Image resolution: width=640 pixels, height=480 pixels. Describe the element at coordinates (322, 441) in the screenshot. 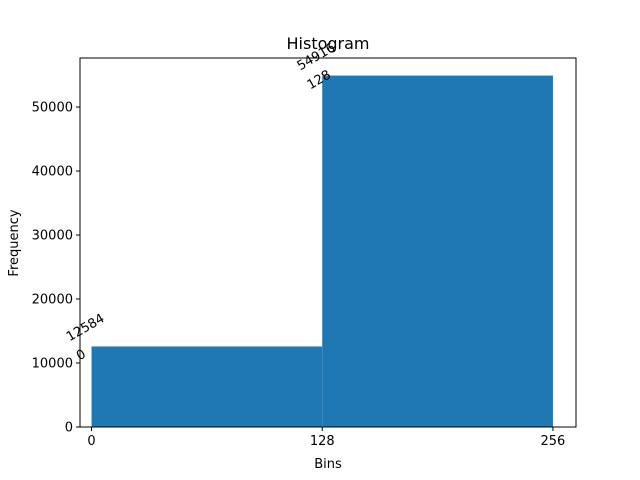

I see `x-tick-label: 128` at that location.